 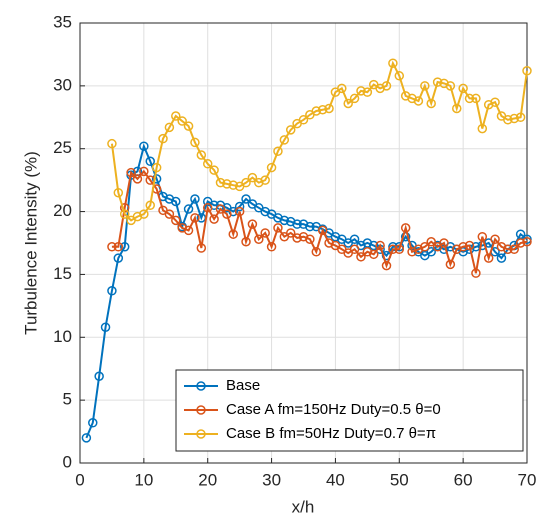 What do you see at coordinates (62, 273) in the screenshot?
I see `y-tick-label: 15` at bounding box center [62, 273].